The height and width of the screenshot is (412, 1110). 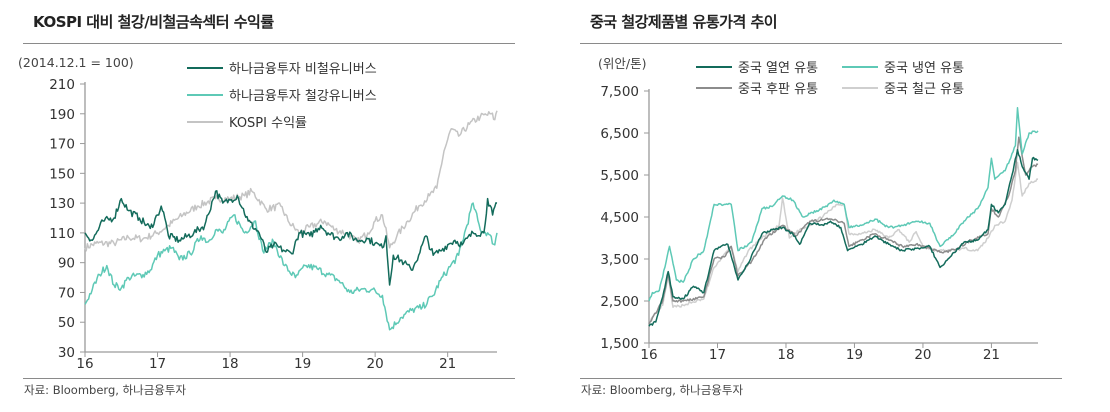 I want to click on legend-label: 중국 열연 유통, so click(x=778, y=68).